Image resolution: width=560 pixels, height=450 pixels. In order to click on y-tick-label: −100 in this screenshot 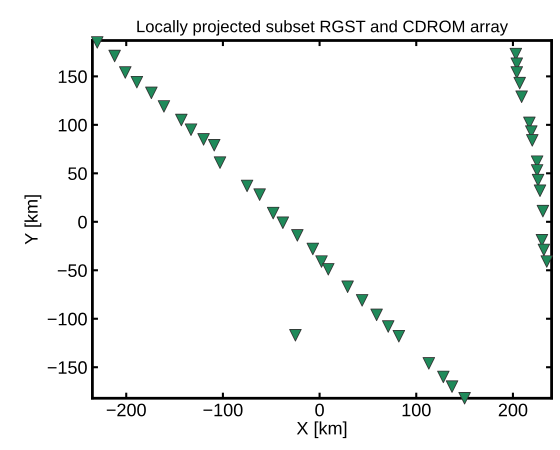, I will do `click(67, 319)`.